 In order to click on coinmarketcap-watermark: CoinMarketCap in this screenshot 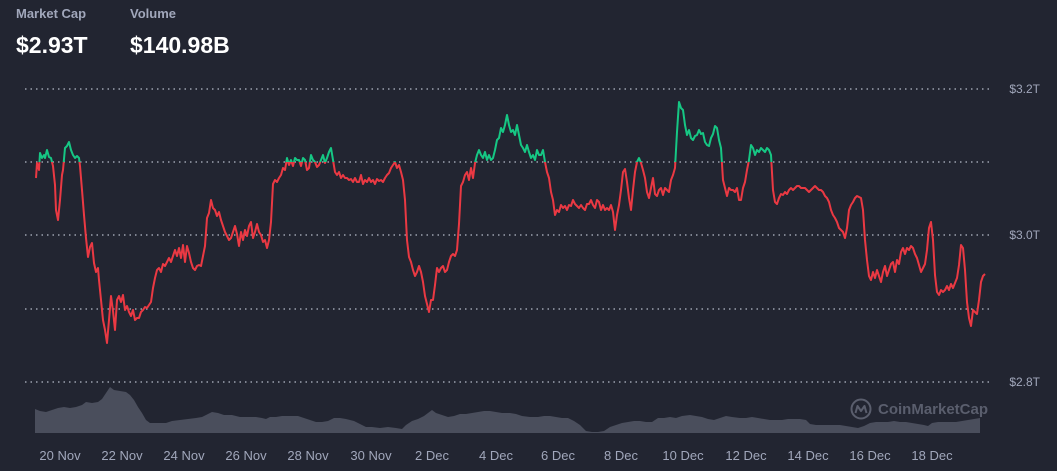, I will do `click(919, 409)`.